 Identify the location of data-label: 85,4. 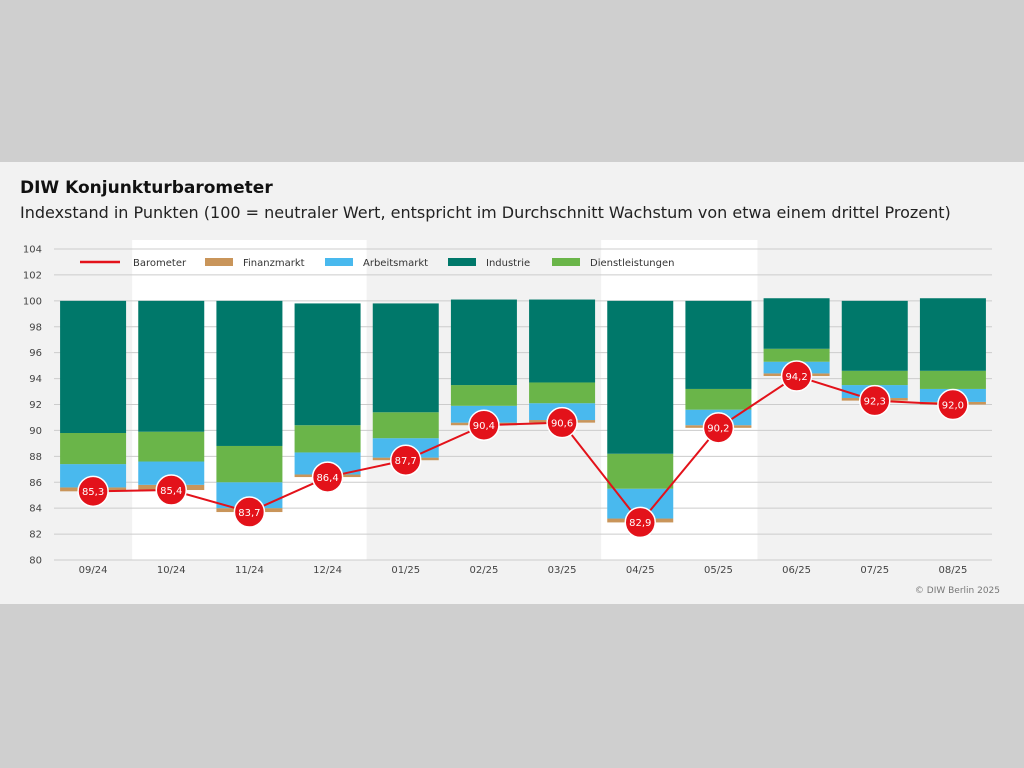
(171, 491).